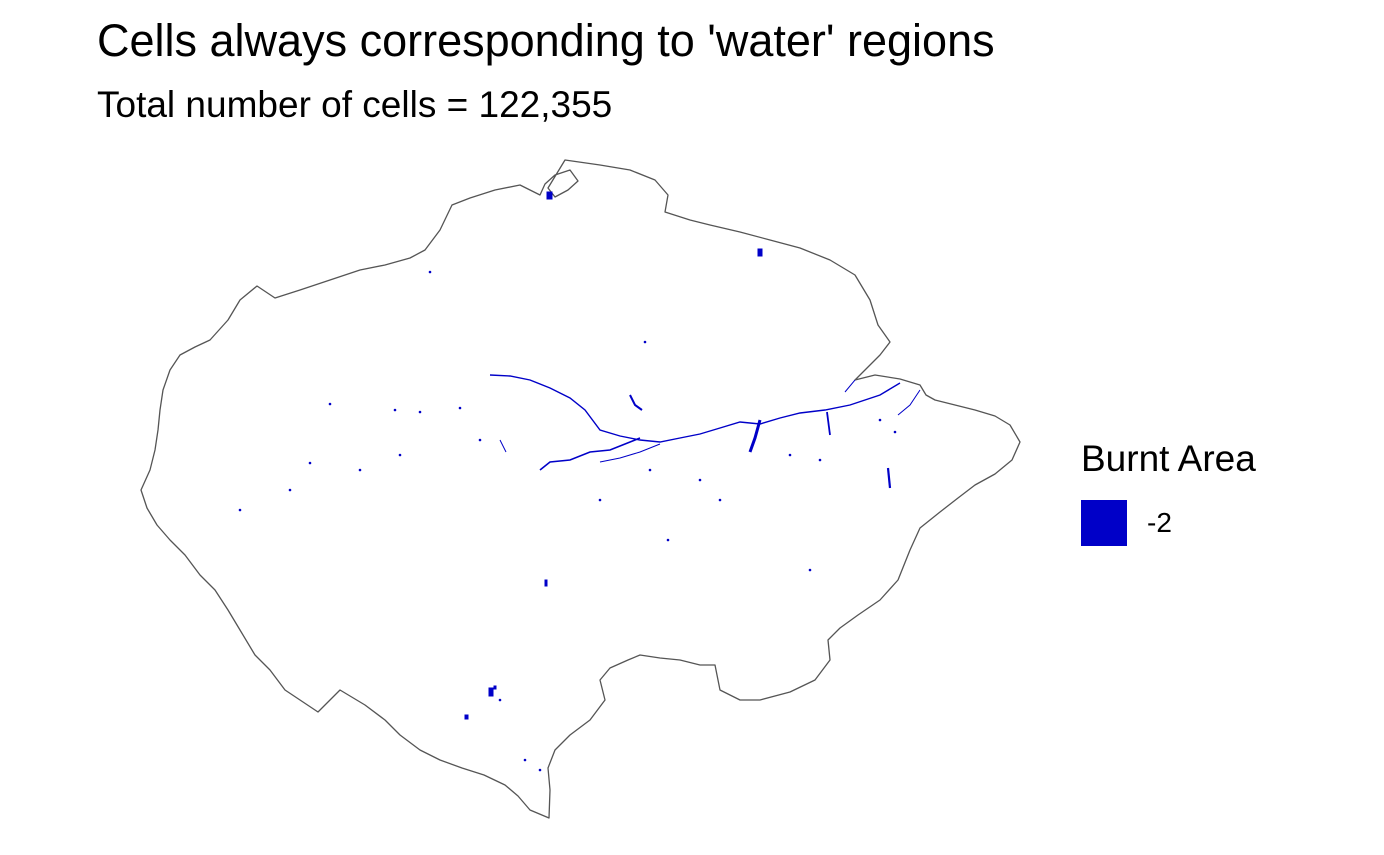 This screenshot has width=1384, height=855. Describe the element at coordinates (1168, 458) in the screenshot. I see `legend-title: Burnt Area` at that location.